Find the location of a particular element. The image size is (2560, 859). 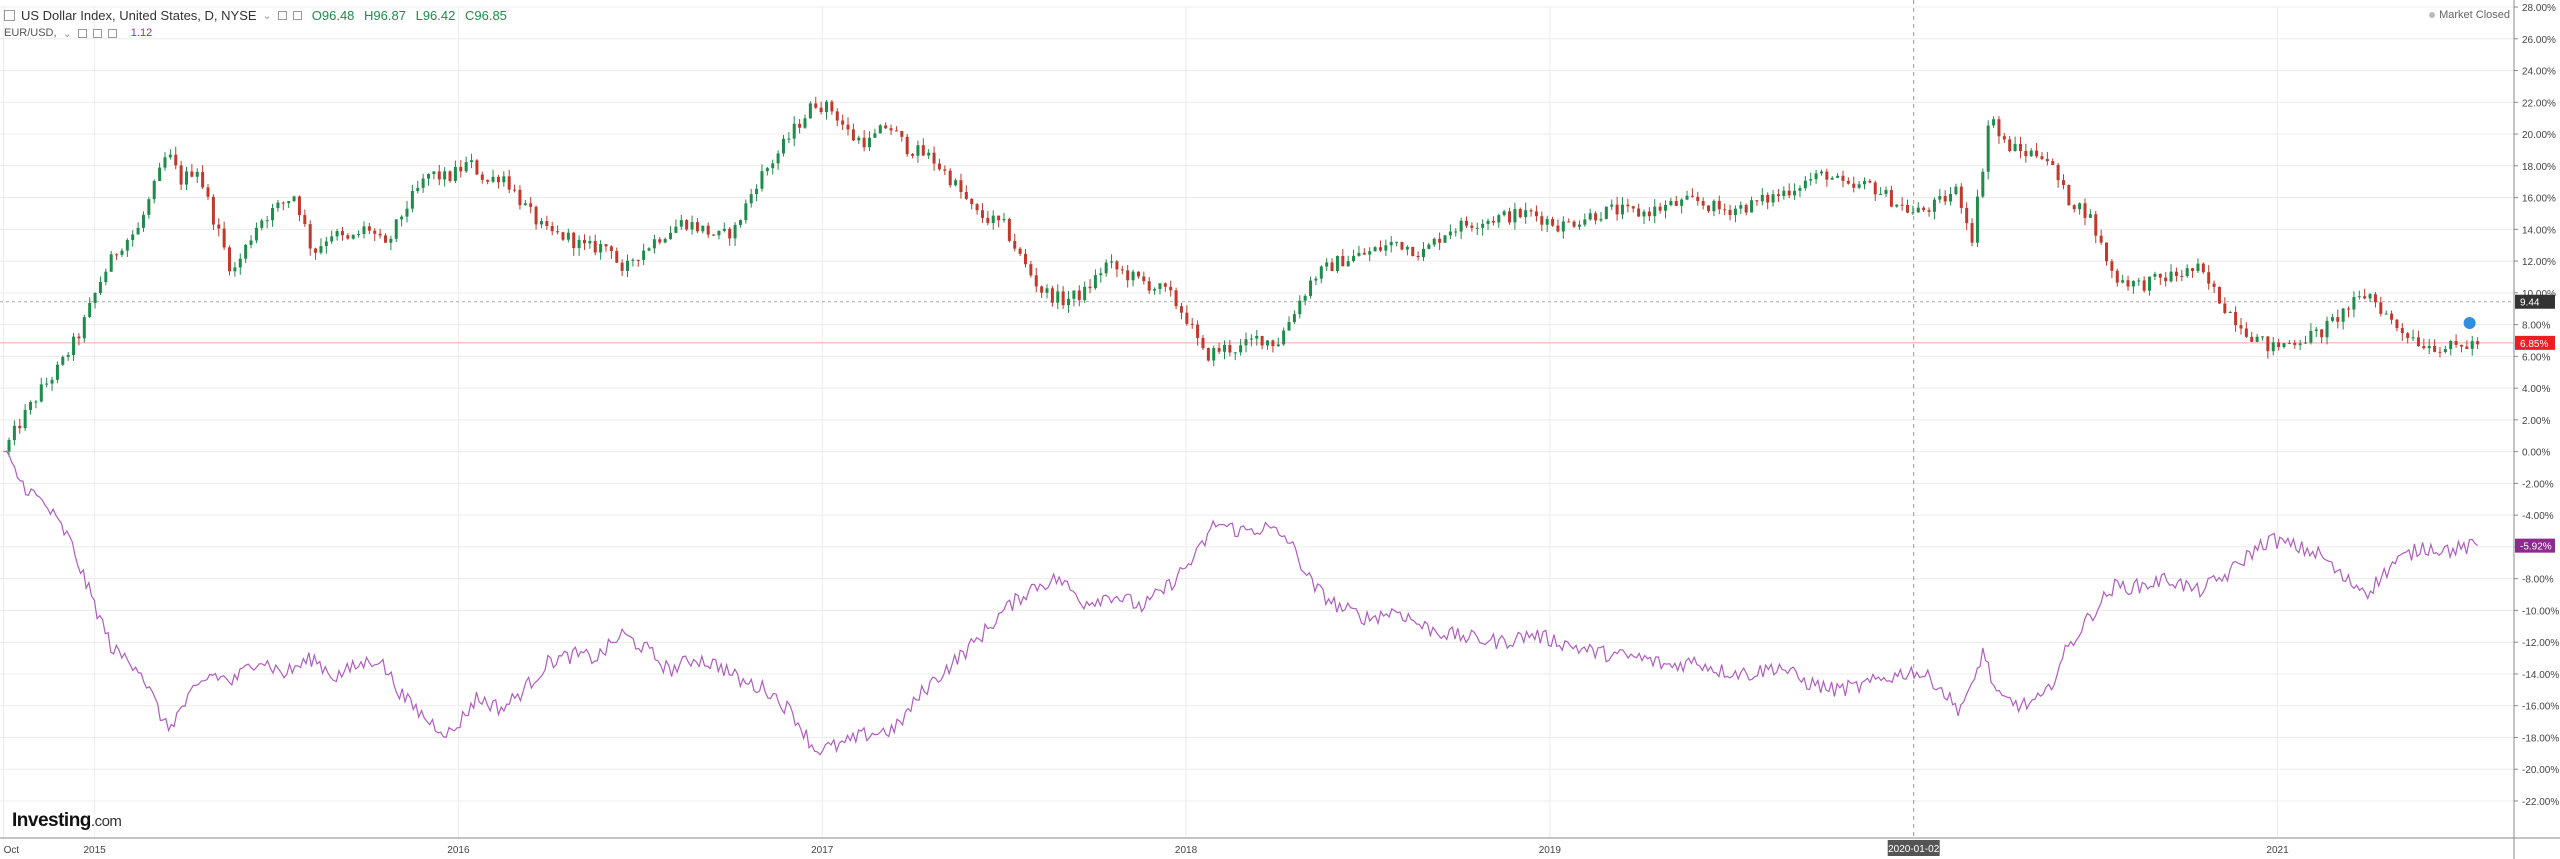

price-tick-label: 16.00% is located at coordinates (2539, 199).